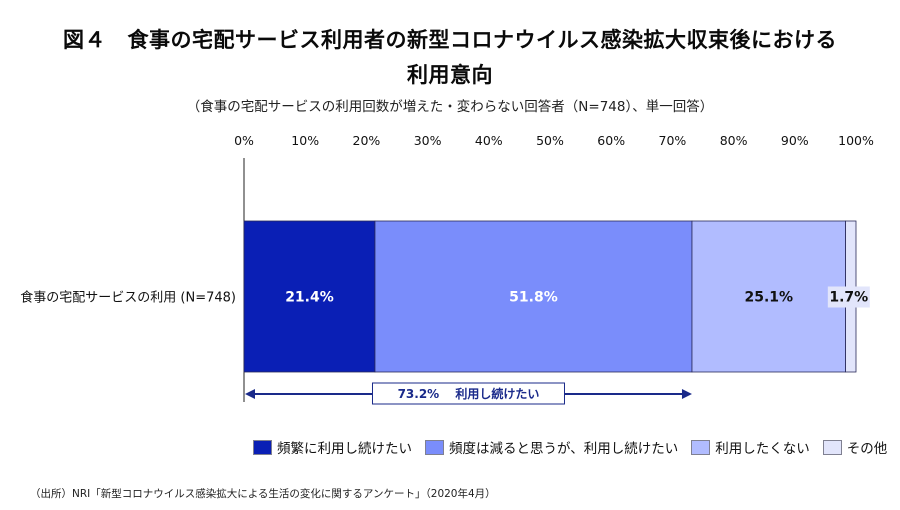 The height and width of the screenshot is (510, 900). Describe the element at coordinates (489, 140) in the screenshot. I see `x-tick-label: 40%` at that location.